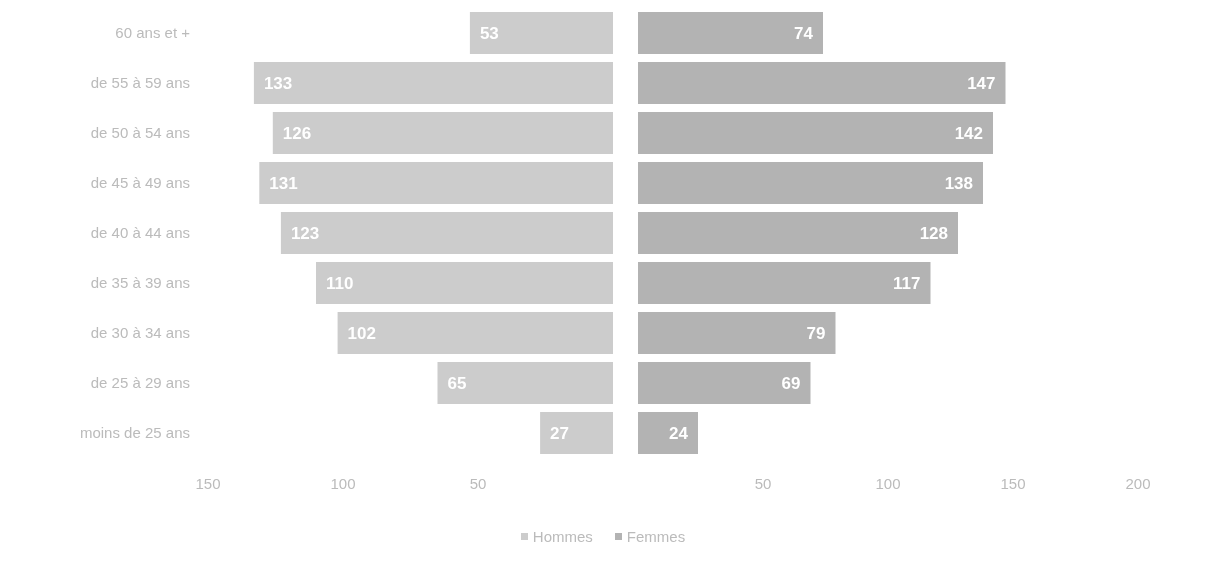  Describe the element at coordinates (981, 83) in the screenshot. I see `data-label: 147` at that location.